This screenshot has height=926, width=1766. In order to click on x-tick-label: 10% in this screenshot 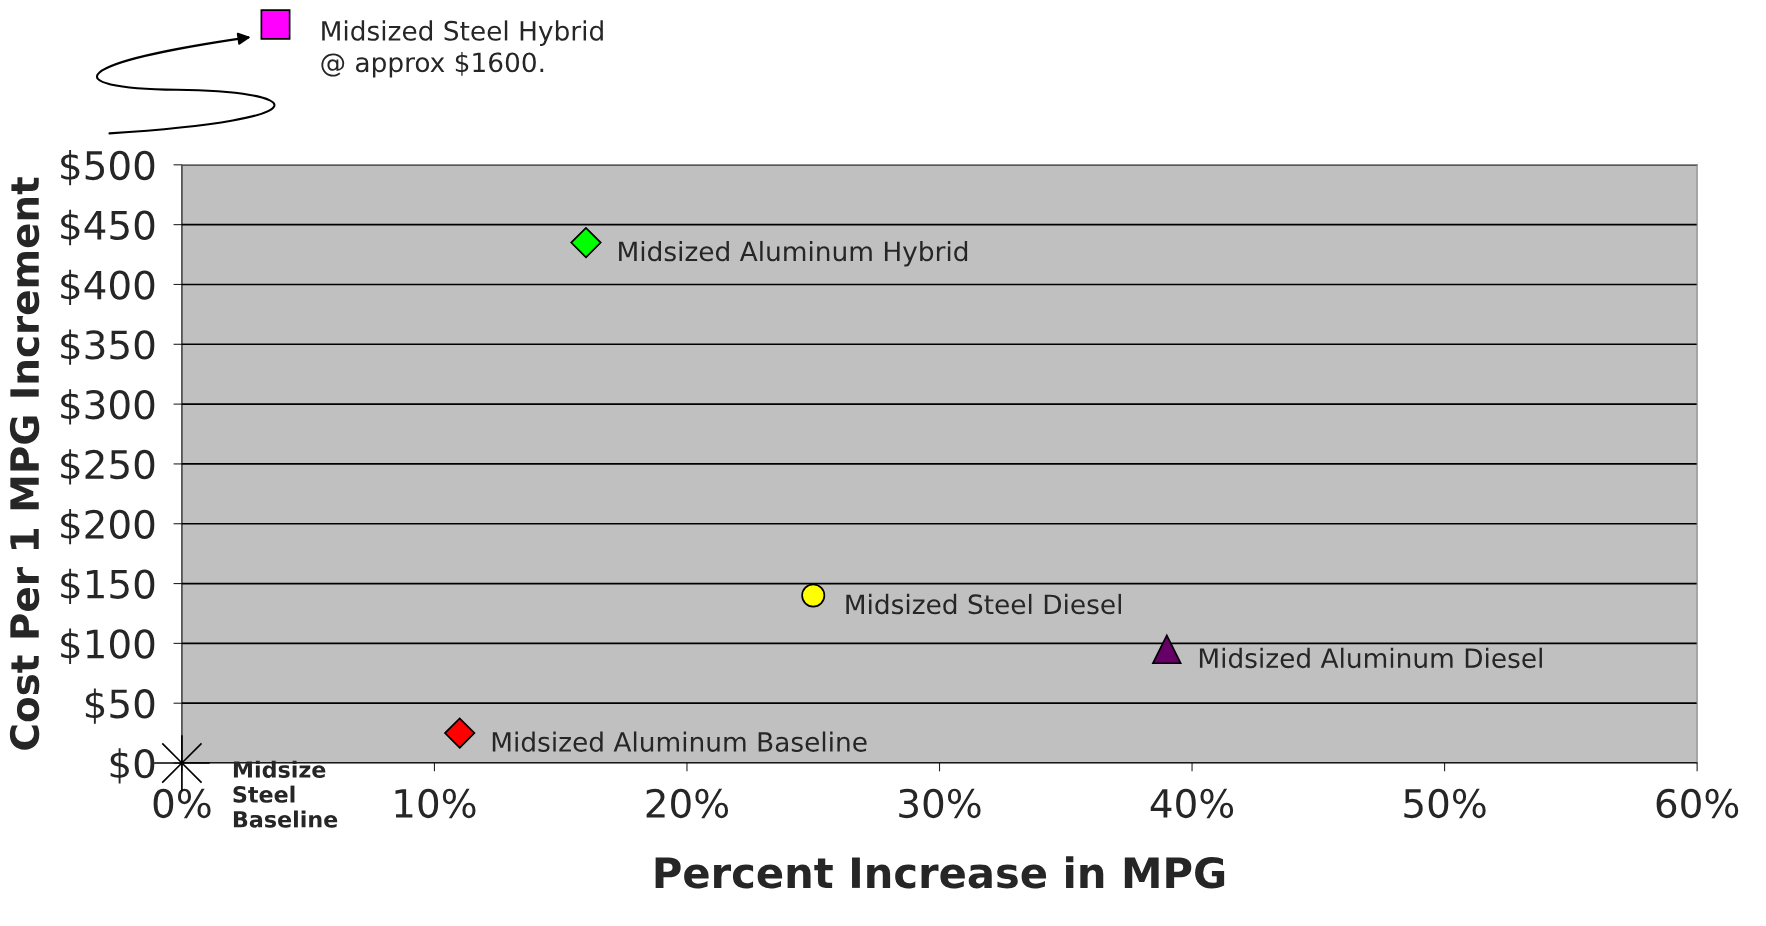, I will do `click(435, 803)`.